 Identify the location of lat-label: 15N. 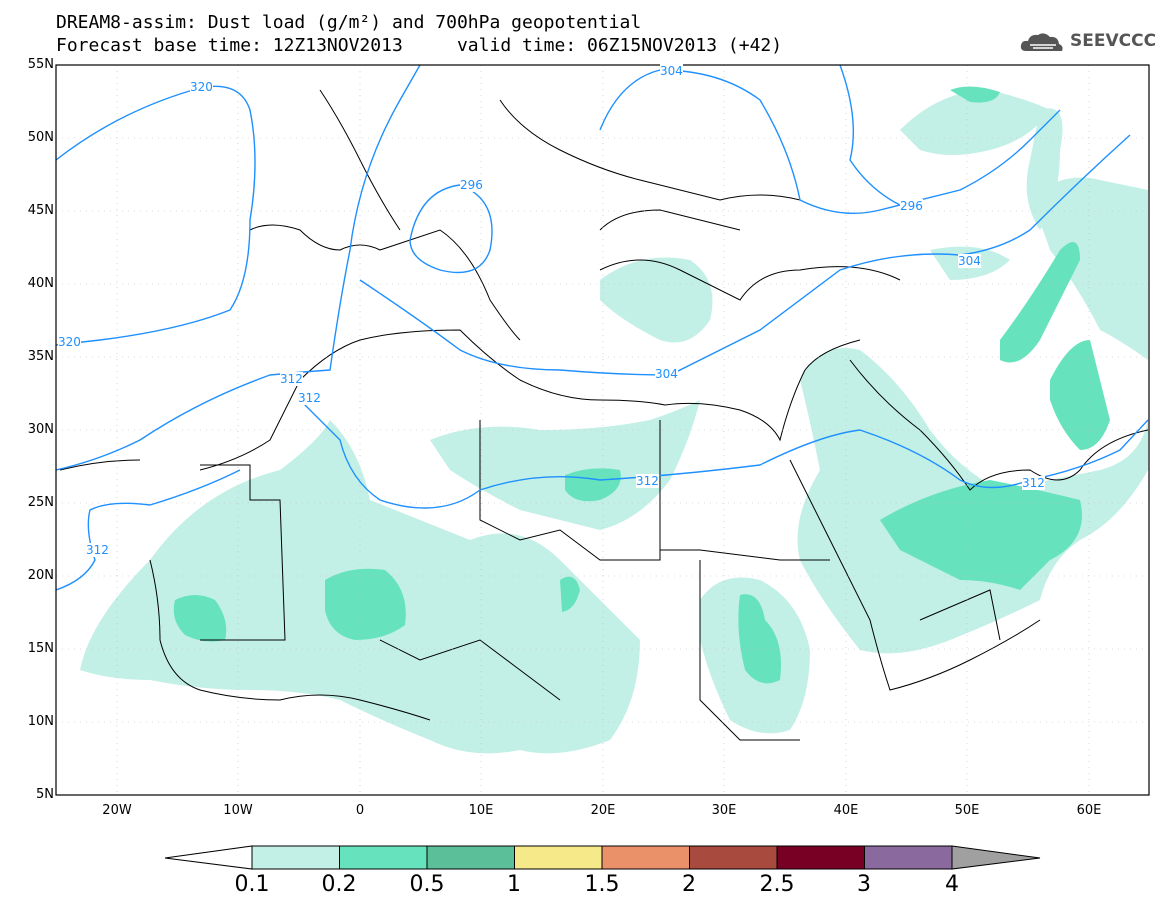
(40, 648).